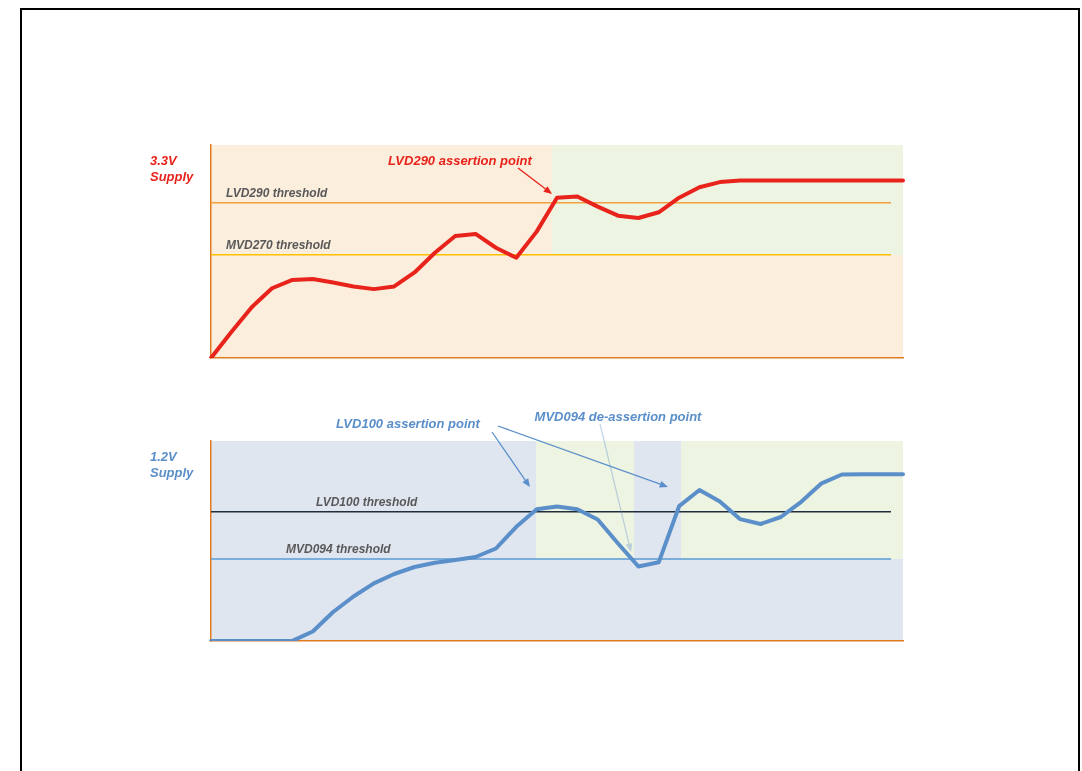  What do you see at coordinates (279, 245) in the screenshot?
I see `ref-line-label: MVD270 threshold` at bounding box center [279, 245].